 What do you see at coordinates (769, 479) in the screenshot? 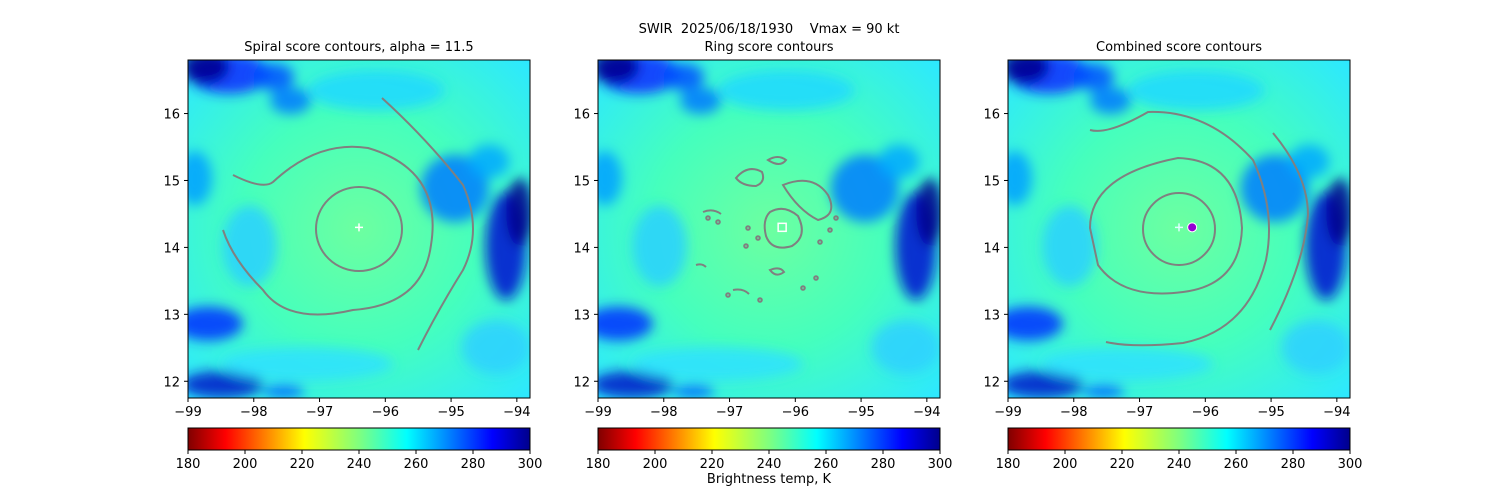
I see `colorbar-label: Brightness temp, K` at bounding box center [769, 479].